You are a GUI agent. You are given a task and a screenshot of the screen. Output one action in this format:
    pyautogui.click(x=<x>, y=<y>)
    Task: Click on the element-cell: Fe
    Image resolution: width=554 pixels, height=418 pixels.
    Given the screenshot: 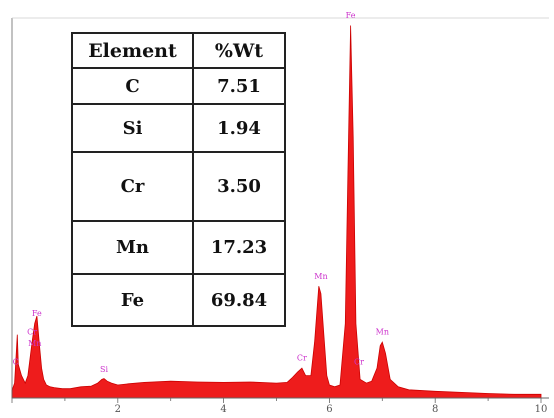 What is the action you would take?
    pyautogui.click(x=132, y=300)
    